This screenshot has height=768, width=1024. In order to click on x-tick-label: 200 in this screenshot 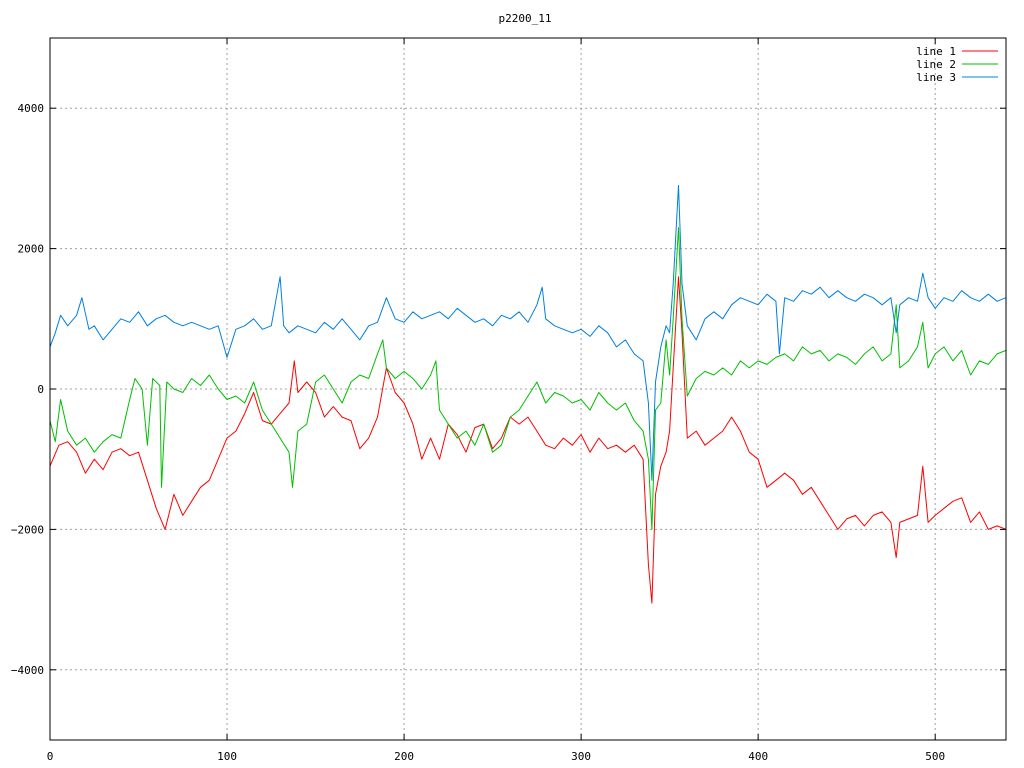, I will do `click(404, 756)`.